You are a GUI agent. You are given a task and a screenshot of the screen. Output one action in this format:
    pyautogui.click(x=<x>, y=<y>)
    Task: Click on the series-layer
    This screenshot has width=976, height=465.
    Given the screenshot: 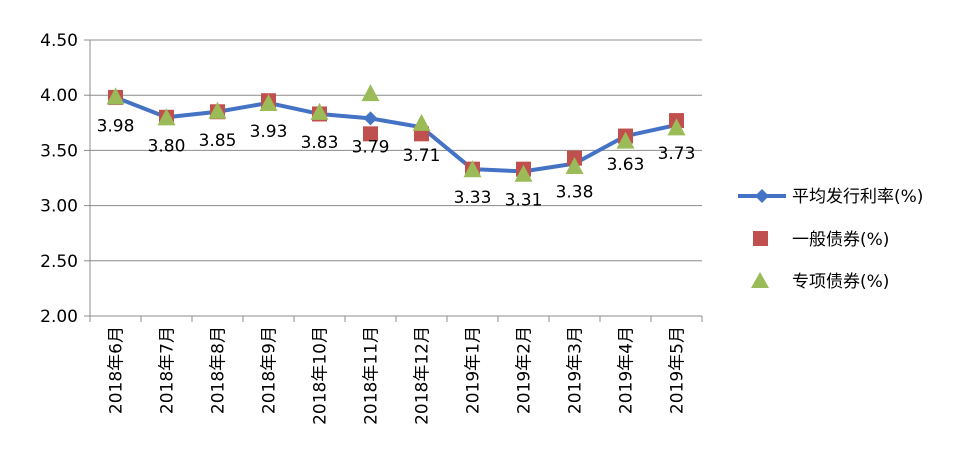 What is the action you would take?
    pyautogui.click(x=396, y=133)
    